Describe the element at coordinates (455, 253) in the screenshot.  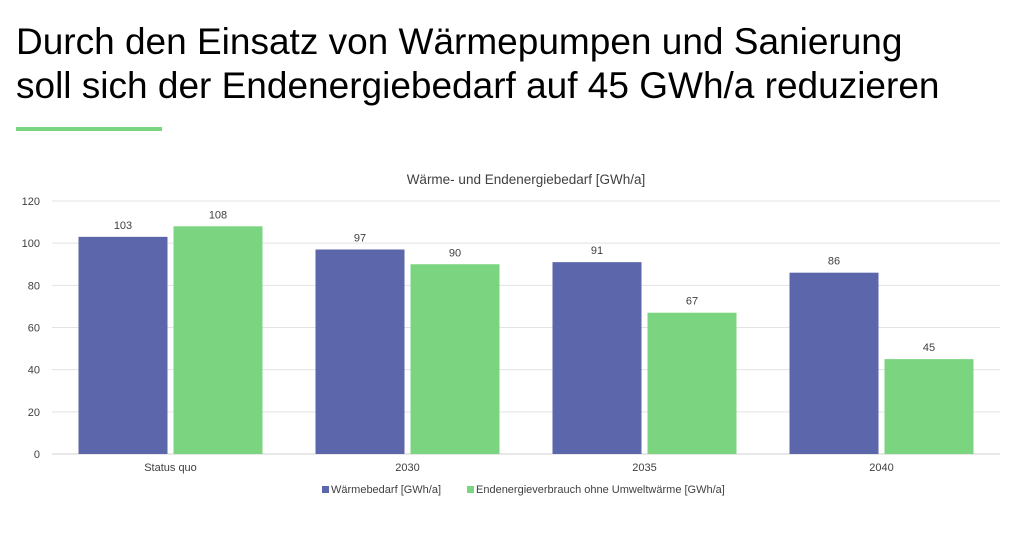
I see `data-label: 90` at that location.